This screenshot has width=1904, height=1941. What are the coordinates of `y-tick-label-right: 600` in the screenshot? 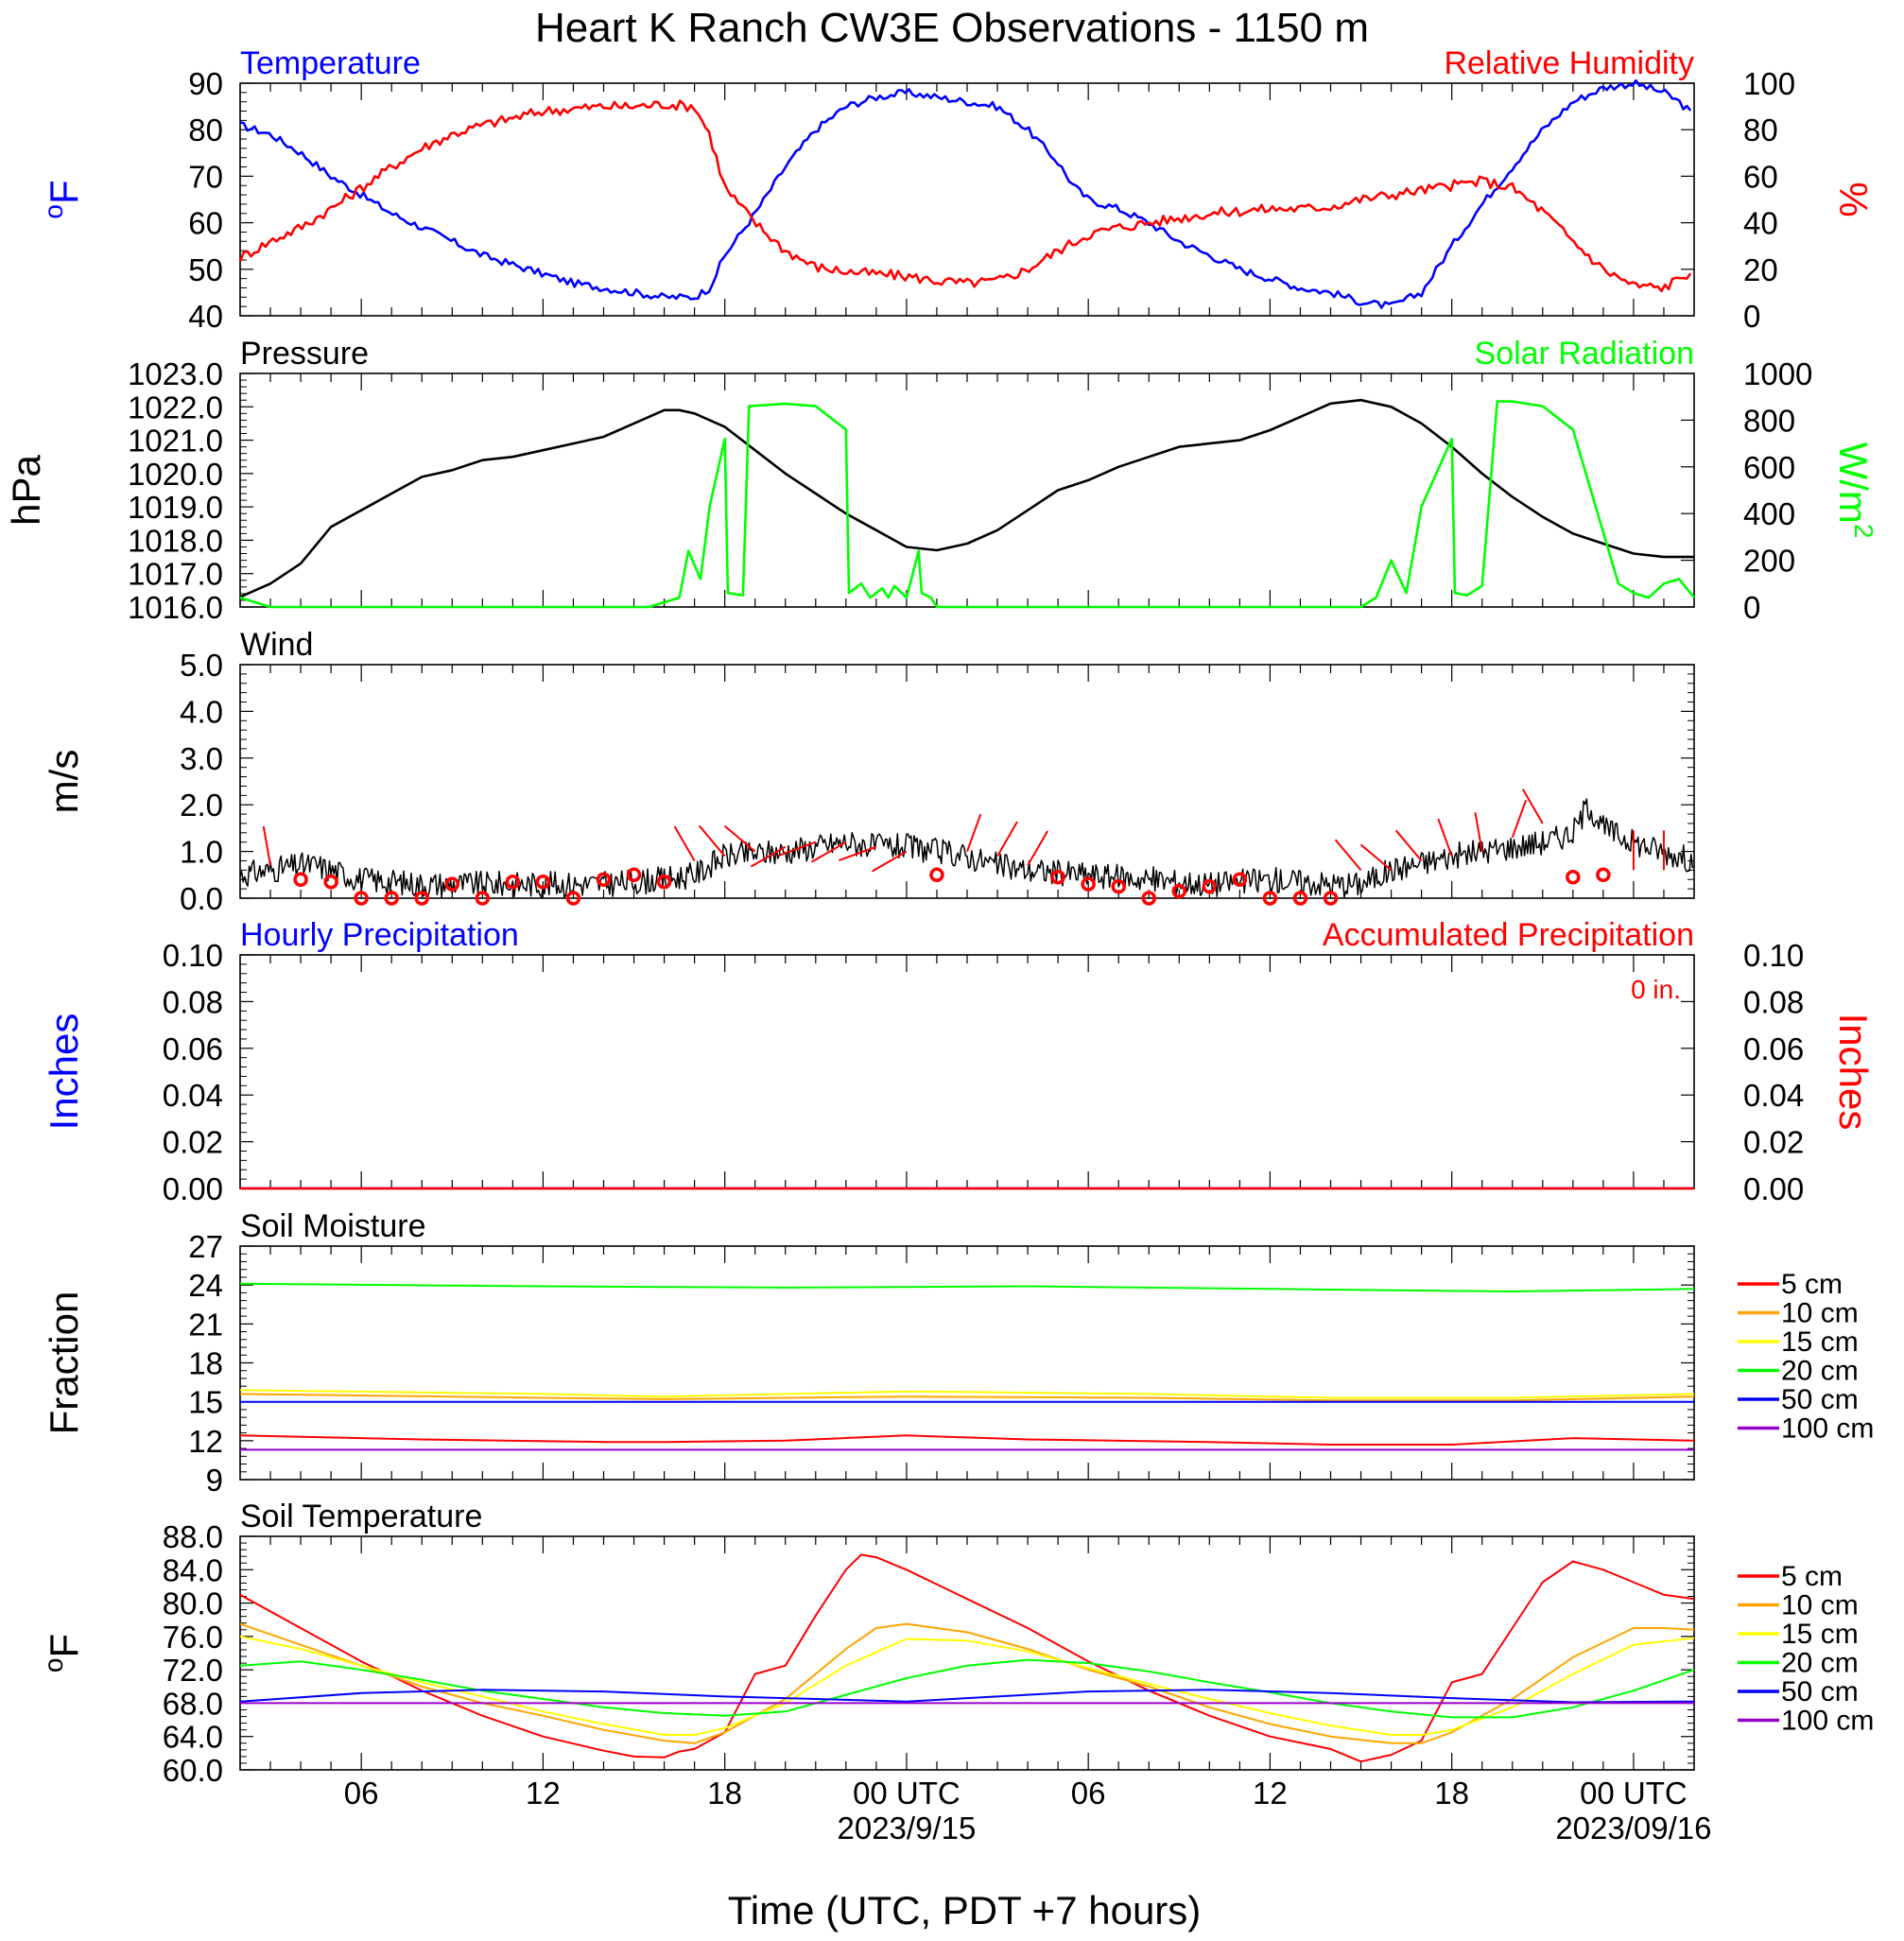 It's located at (1769, 468).